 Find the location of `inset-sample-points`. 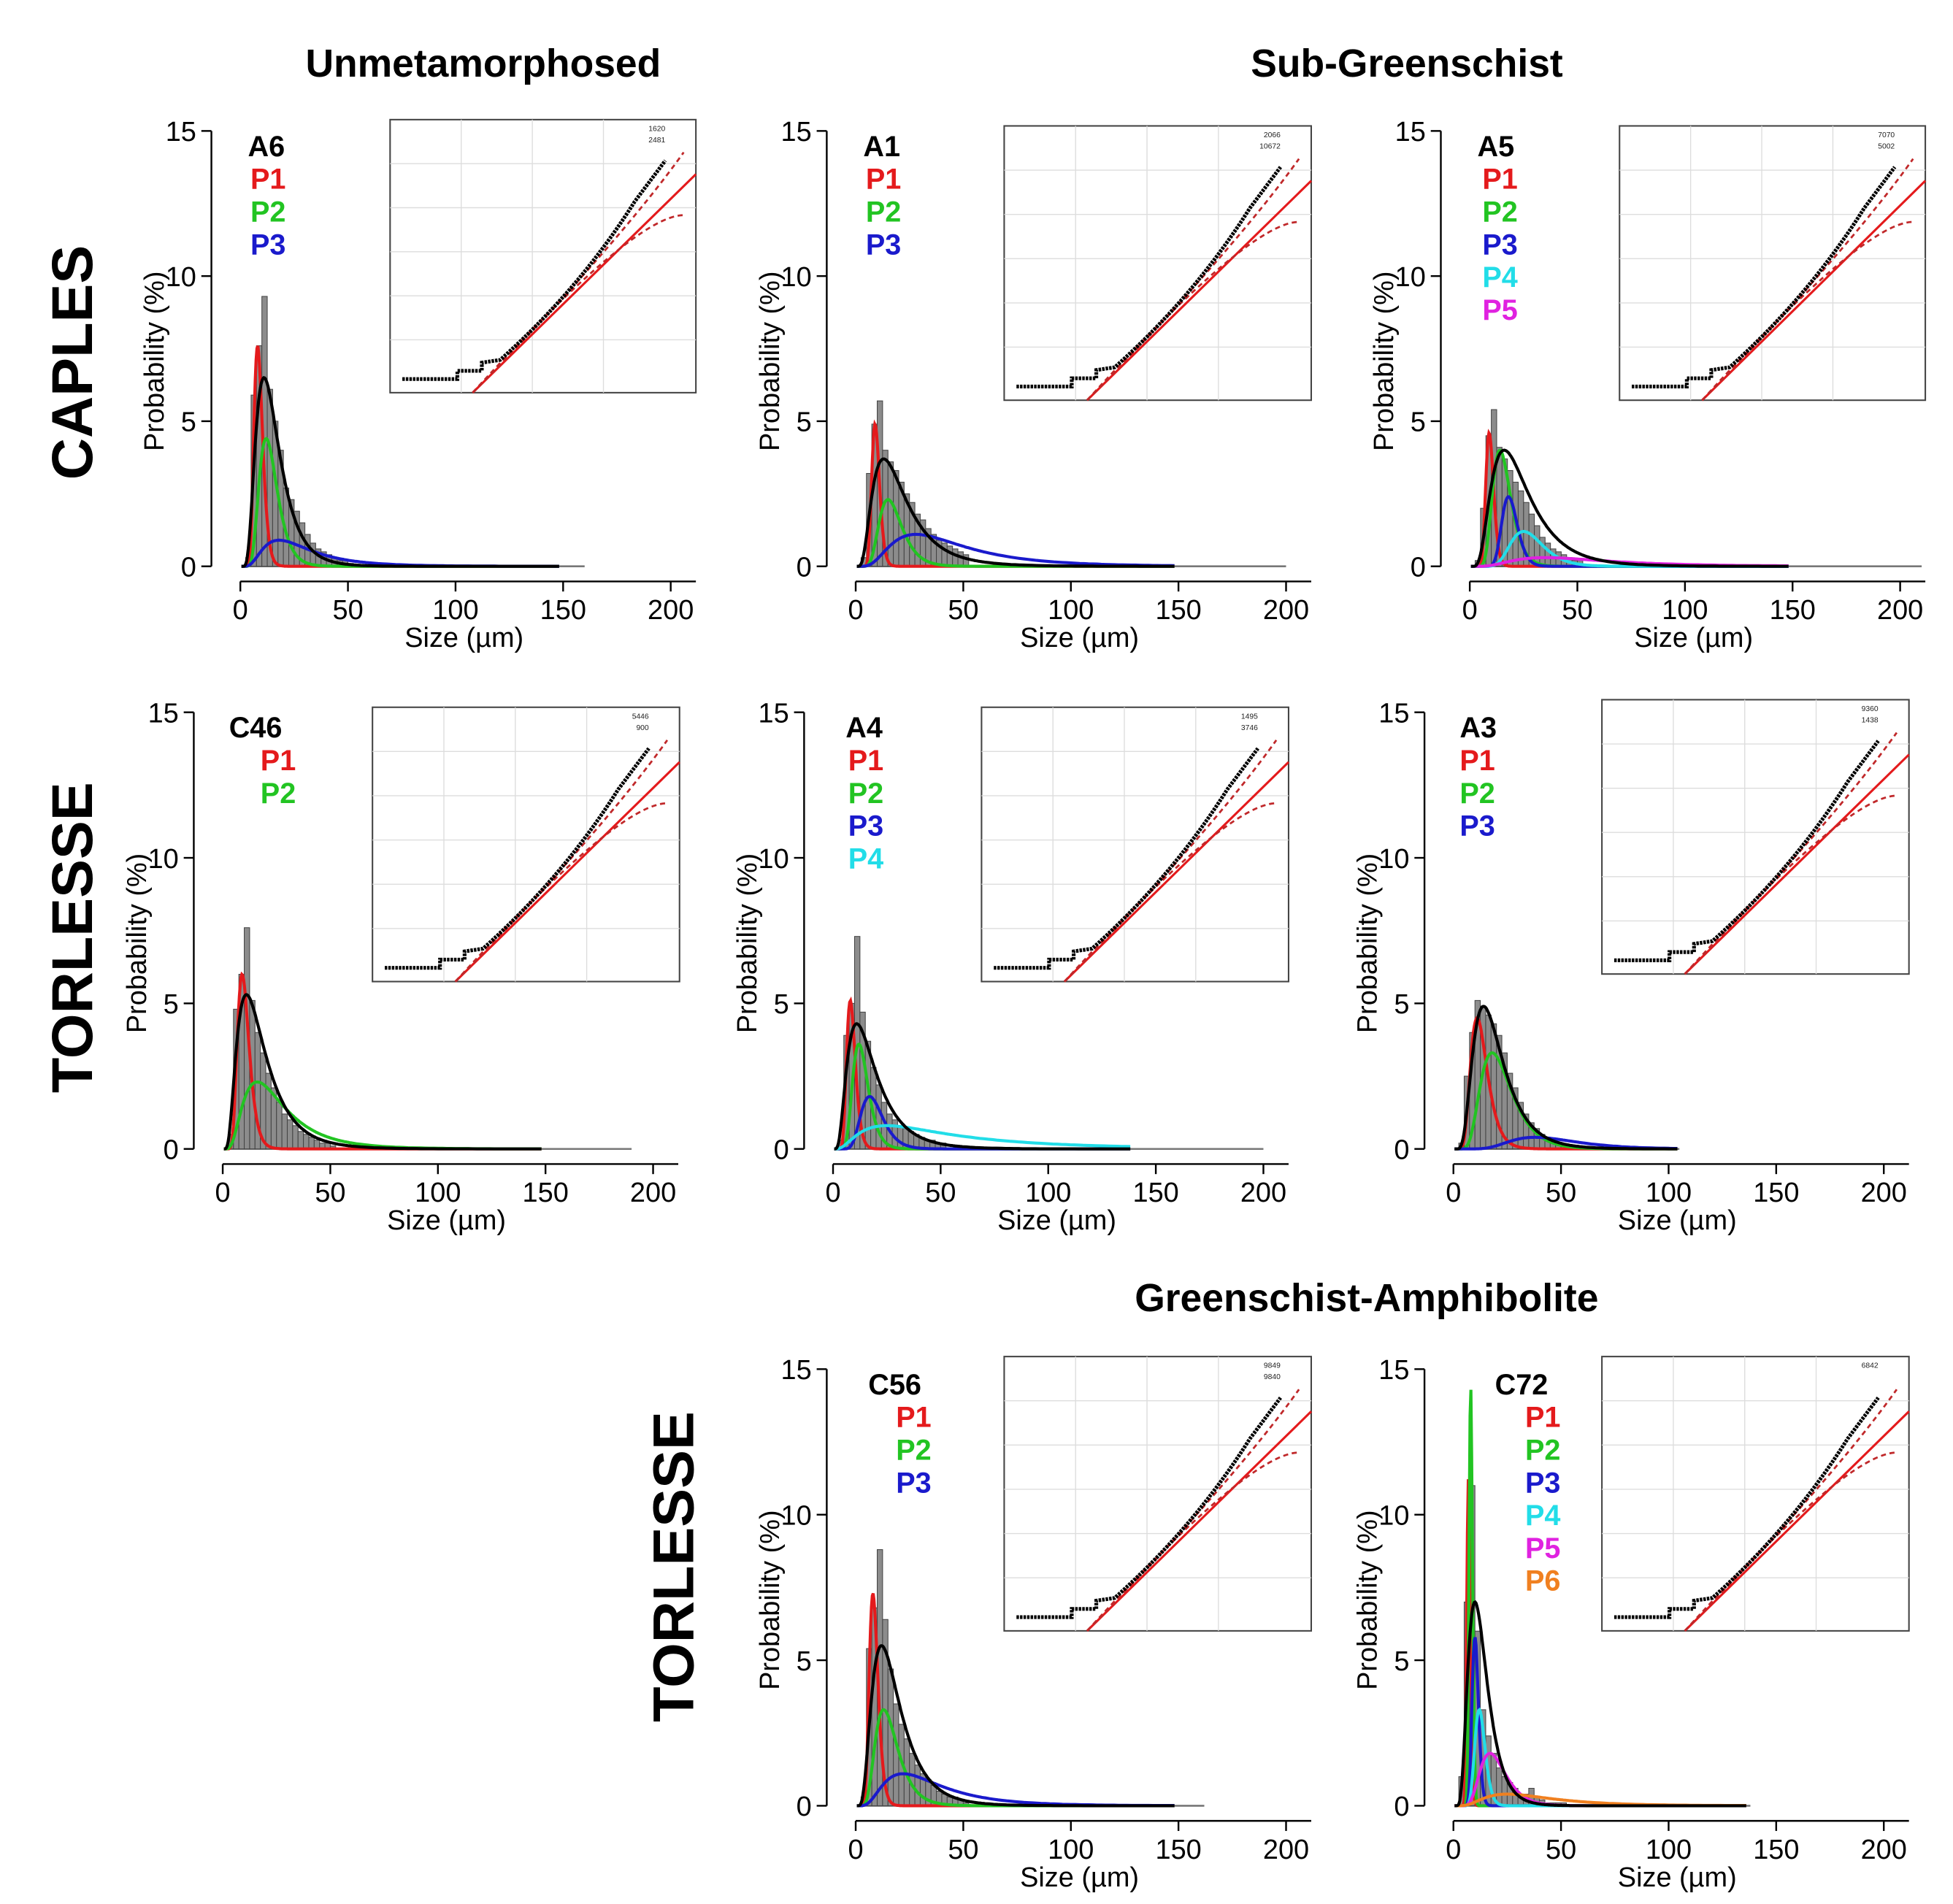

inset-sample-points is located at coordinates (1747, 851).